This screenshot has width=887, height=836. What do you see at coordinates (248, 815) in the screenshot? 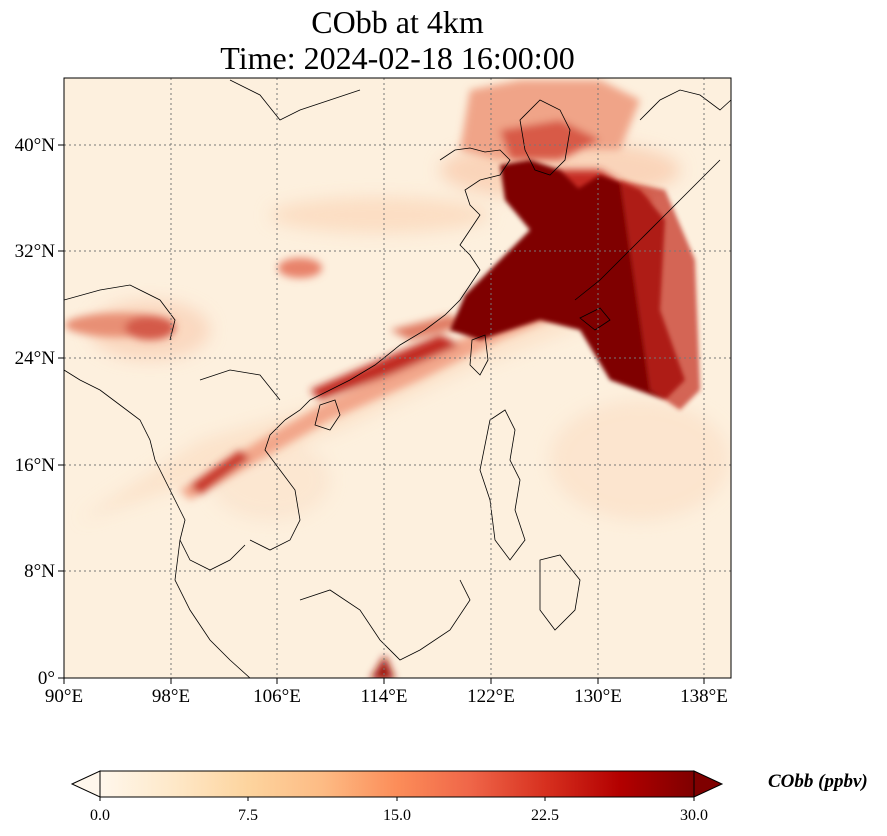
I see `colorbar-tick-label: 7.5` at bounding box center [248, 815].